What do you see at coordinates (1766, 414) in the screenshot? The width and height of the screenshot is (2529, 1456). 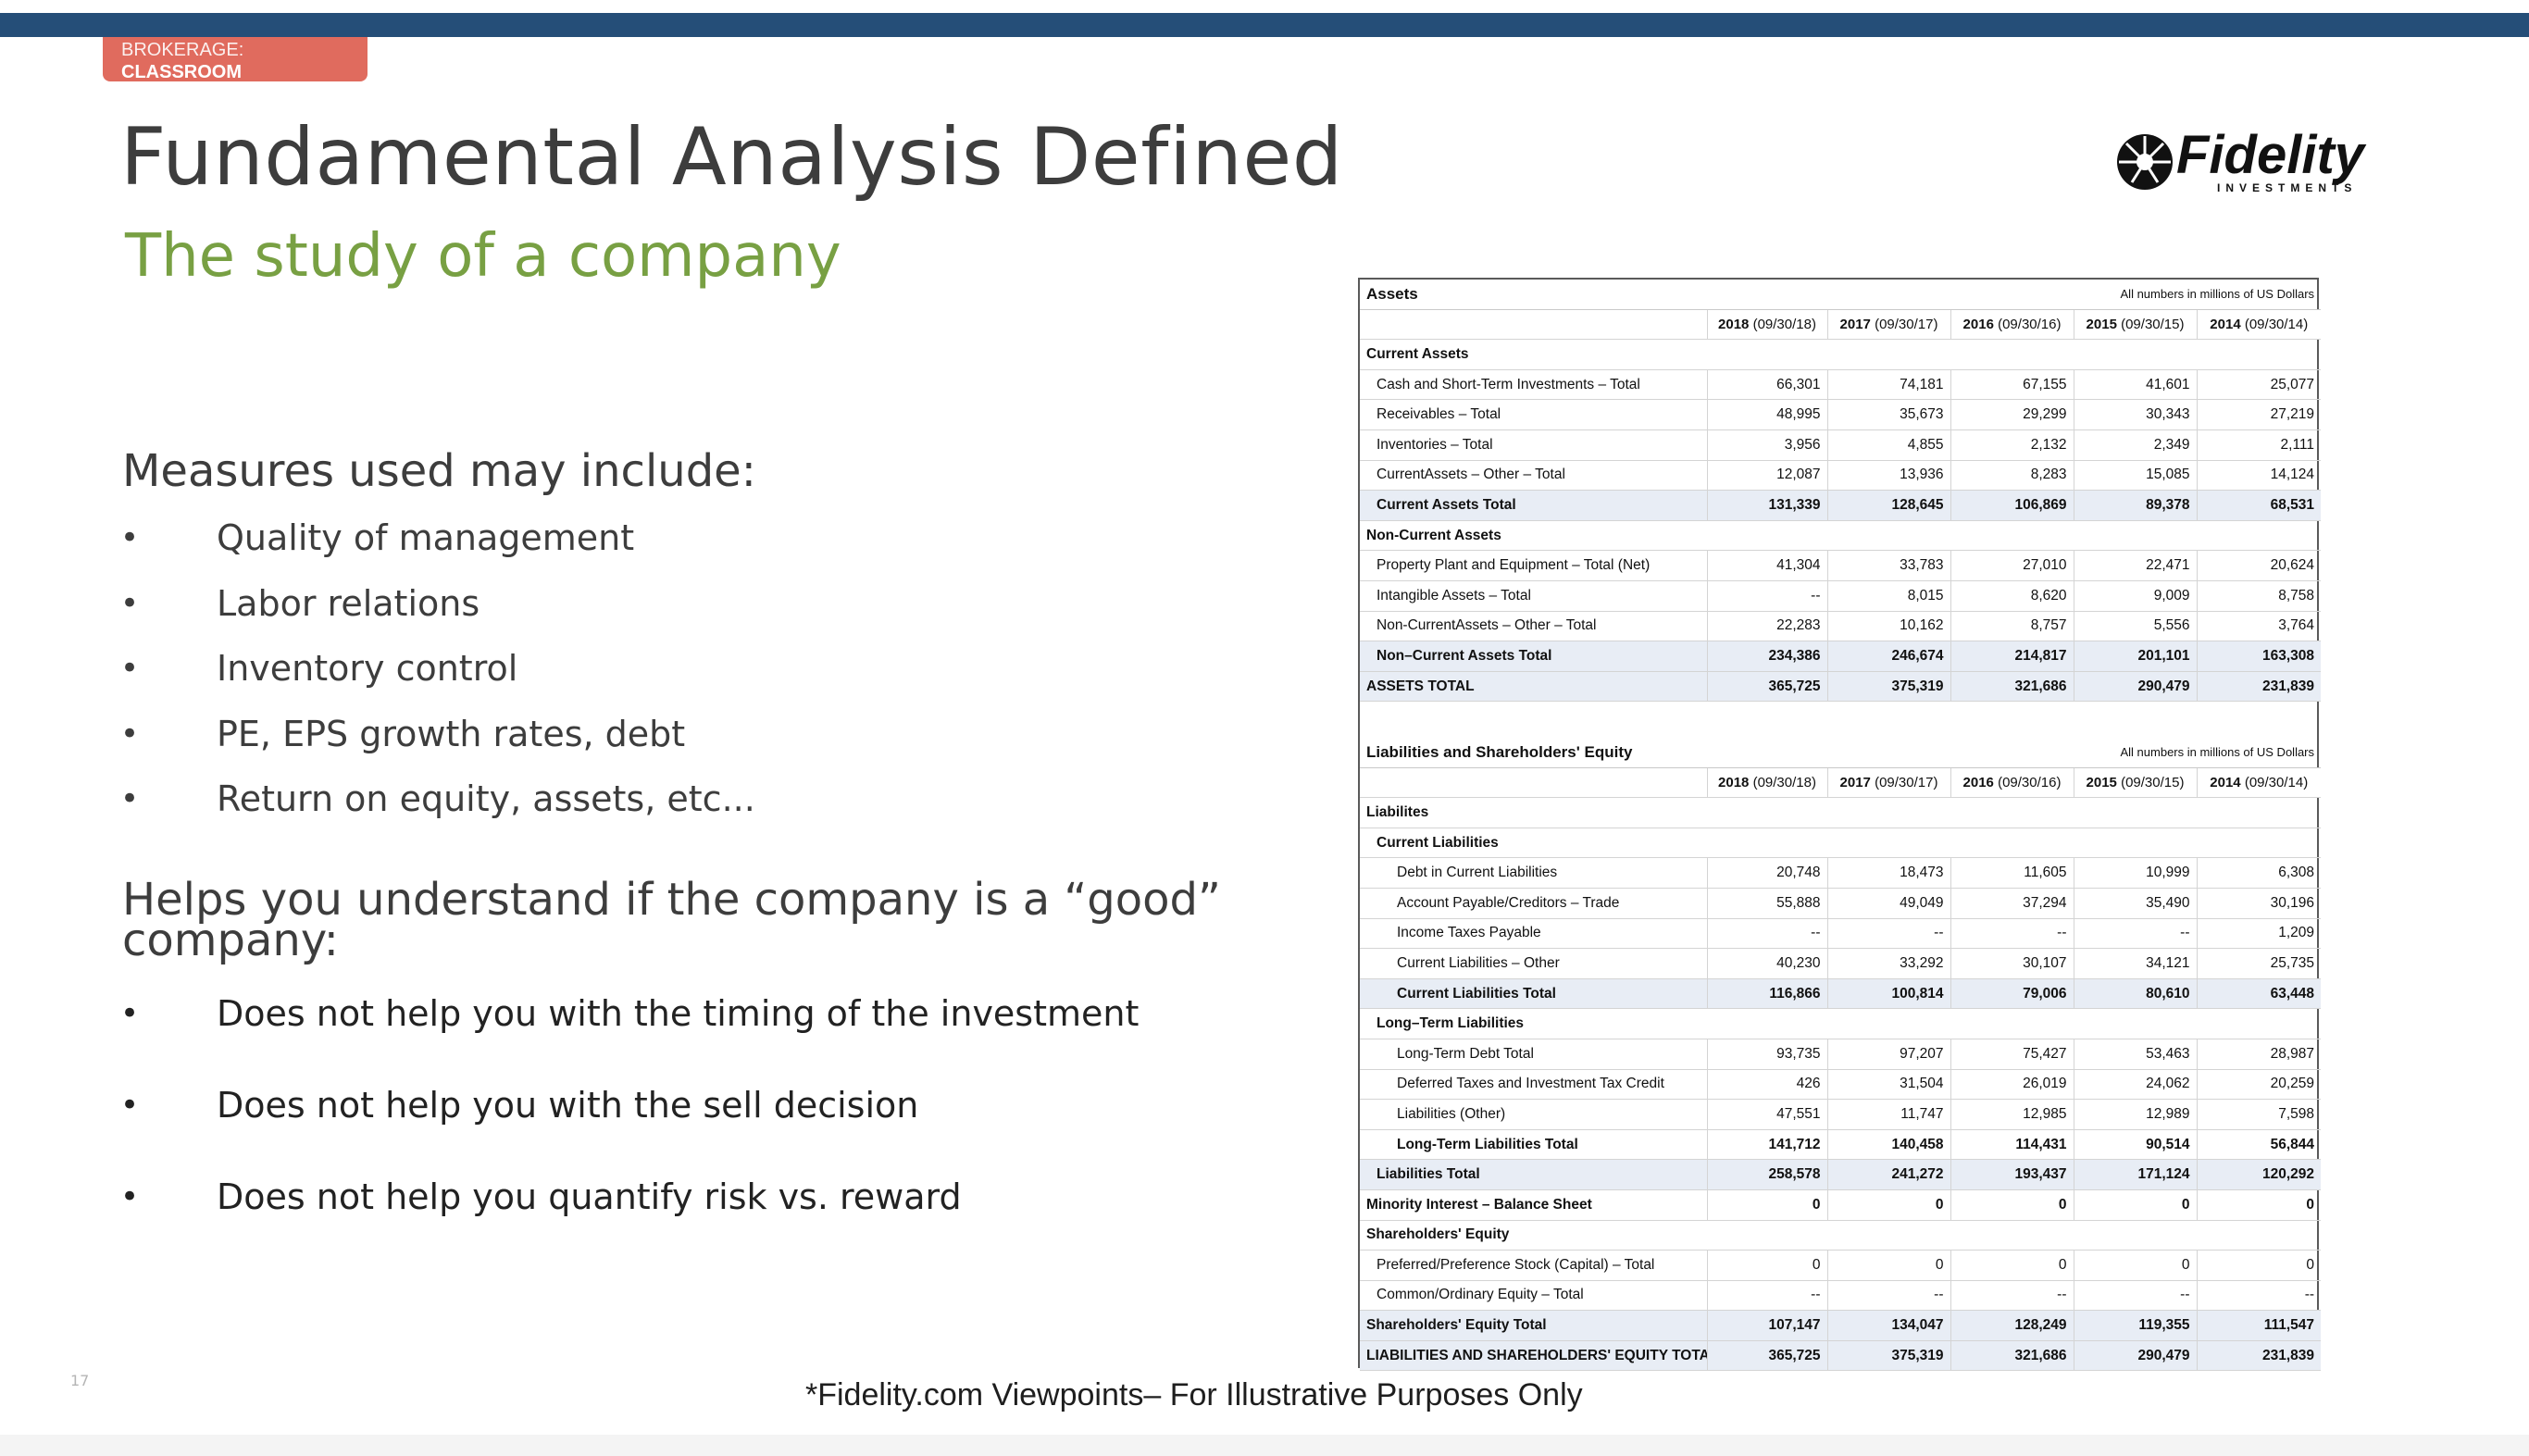 I see `value-cell: 48,995` at bounding box center [1766, 414].